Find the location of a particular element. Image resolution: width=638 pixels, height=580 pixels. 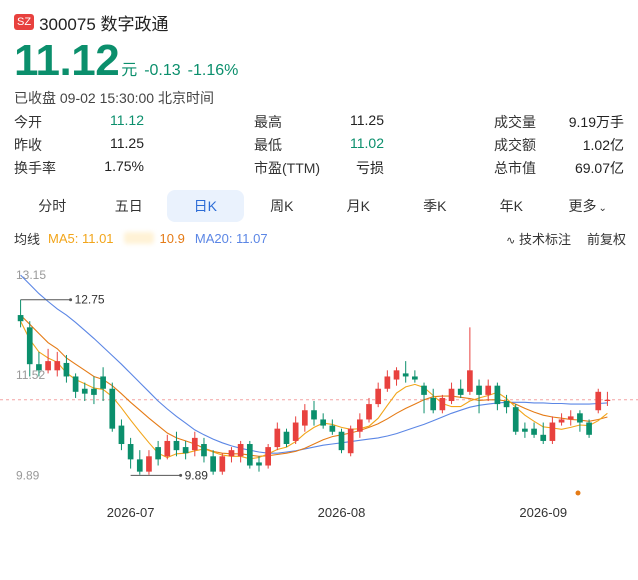

current-price: 11.12 is located at coordinates (67, 60).